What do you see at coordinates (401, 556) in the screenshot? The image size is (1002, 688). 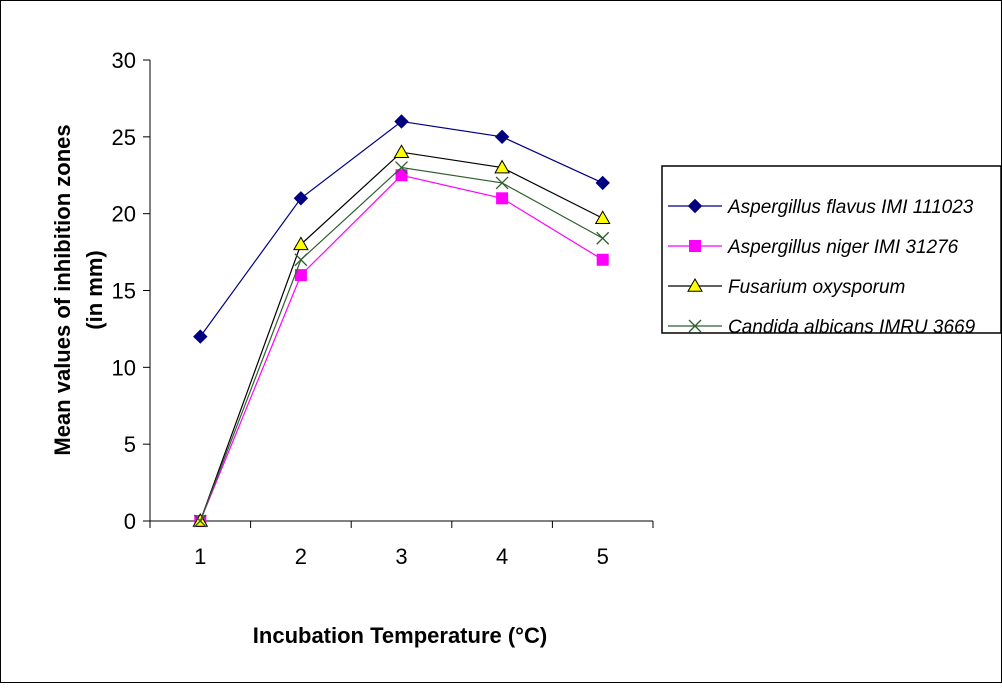 I see `x-tick-label: 3` at bounding box center [401, 556].